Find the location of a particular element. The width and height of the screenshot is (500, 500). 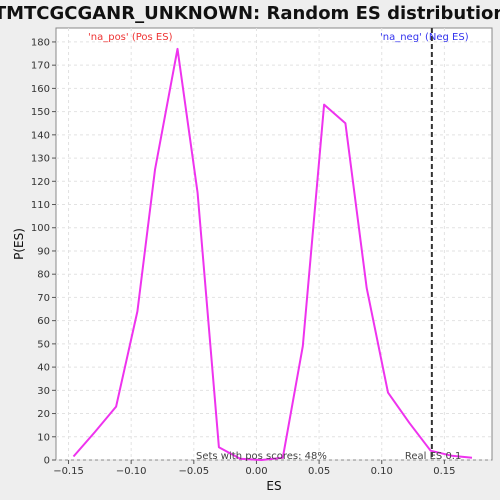

legend-neg-label: 'na_neg' (Neg ES) is located at coordinates (424, 37).